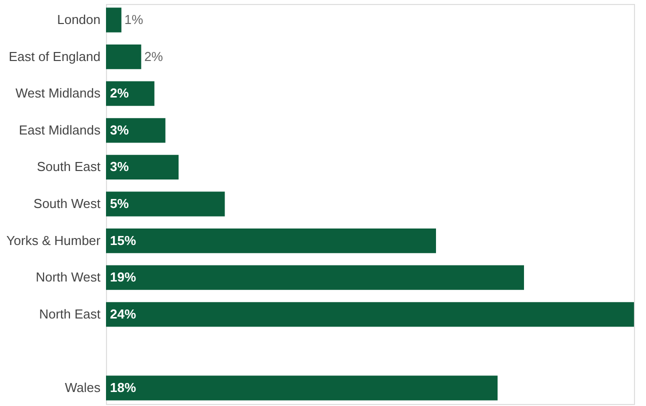 The width and height of the screenshot is (646, 406). Describe the element at coordinates (123, 387) in the screenshot. I see `data-label: 18%` at that location.